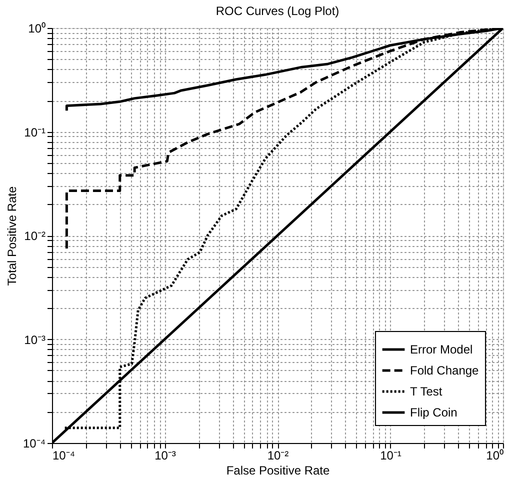 This screenshot has width=509, height=481. What do you see at coordinates (35, 339) in the screenshot?
I see `y-tick-label: 10⁻³` at bounding box center [35, 339].